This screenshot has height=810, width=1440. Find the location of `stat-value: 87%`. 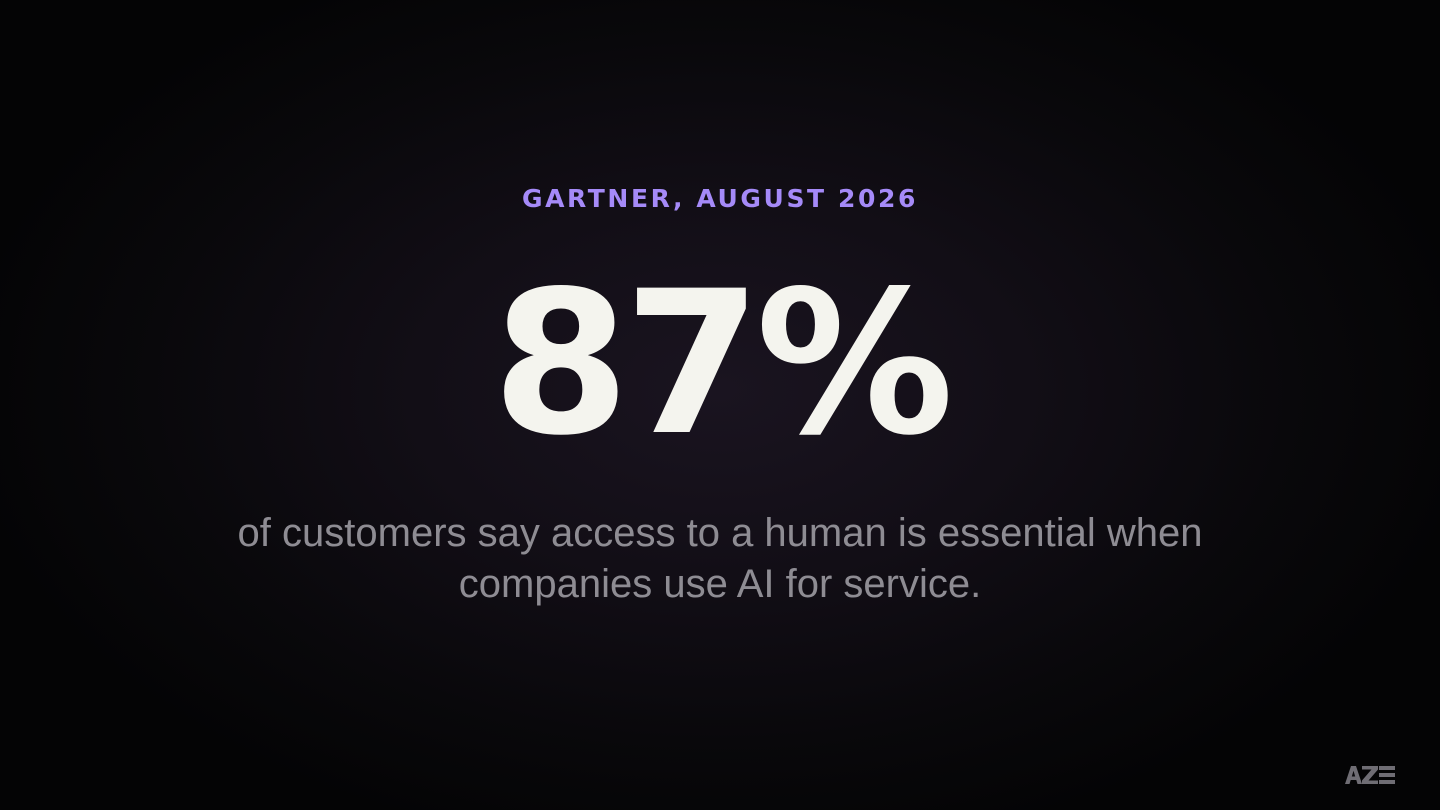

stat-value: 87% is located at coordinates (723, 363).